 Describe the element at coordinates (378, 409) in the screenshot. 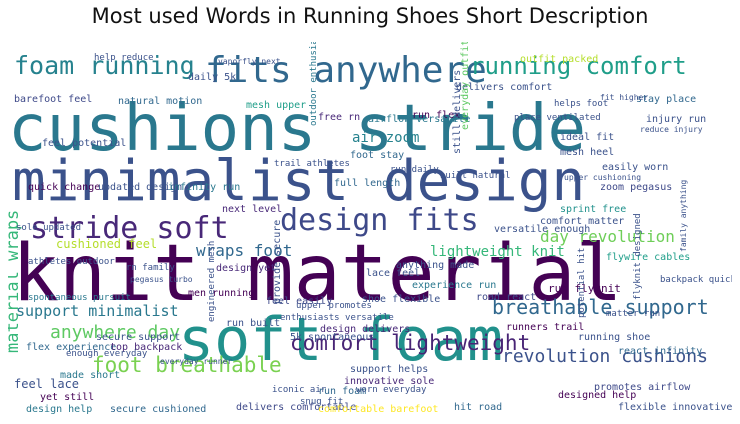

I see `word-comfortable-barefoot: comfortable barefoot` at that location.